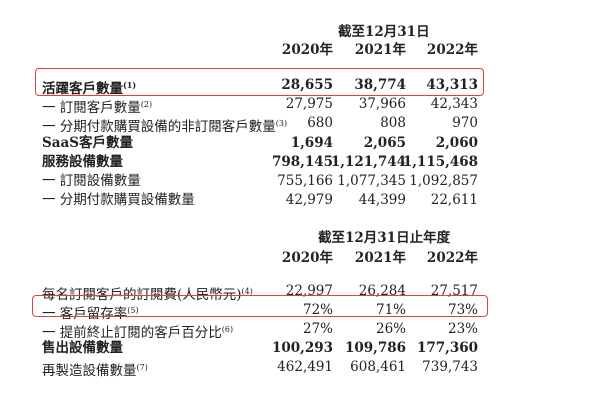 This screenshot has width=600, height=400. Describe the element at coordinates (382, 104) in the screenshot. I see `cell-value: 37,966` at that location.